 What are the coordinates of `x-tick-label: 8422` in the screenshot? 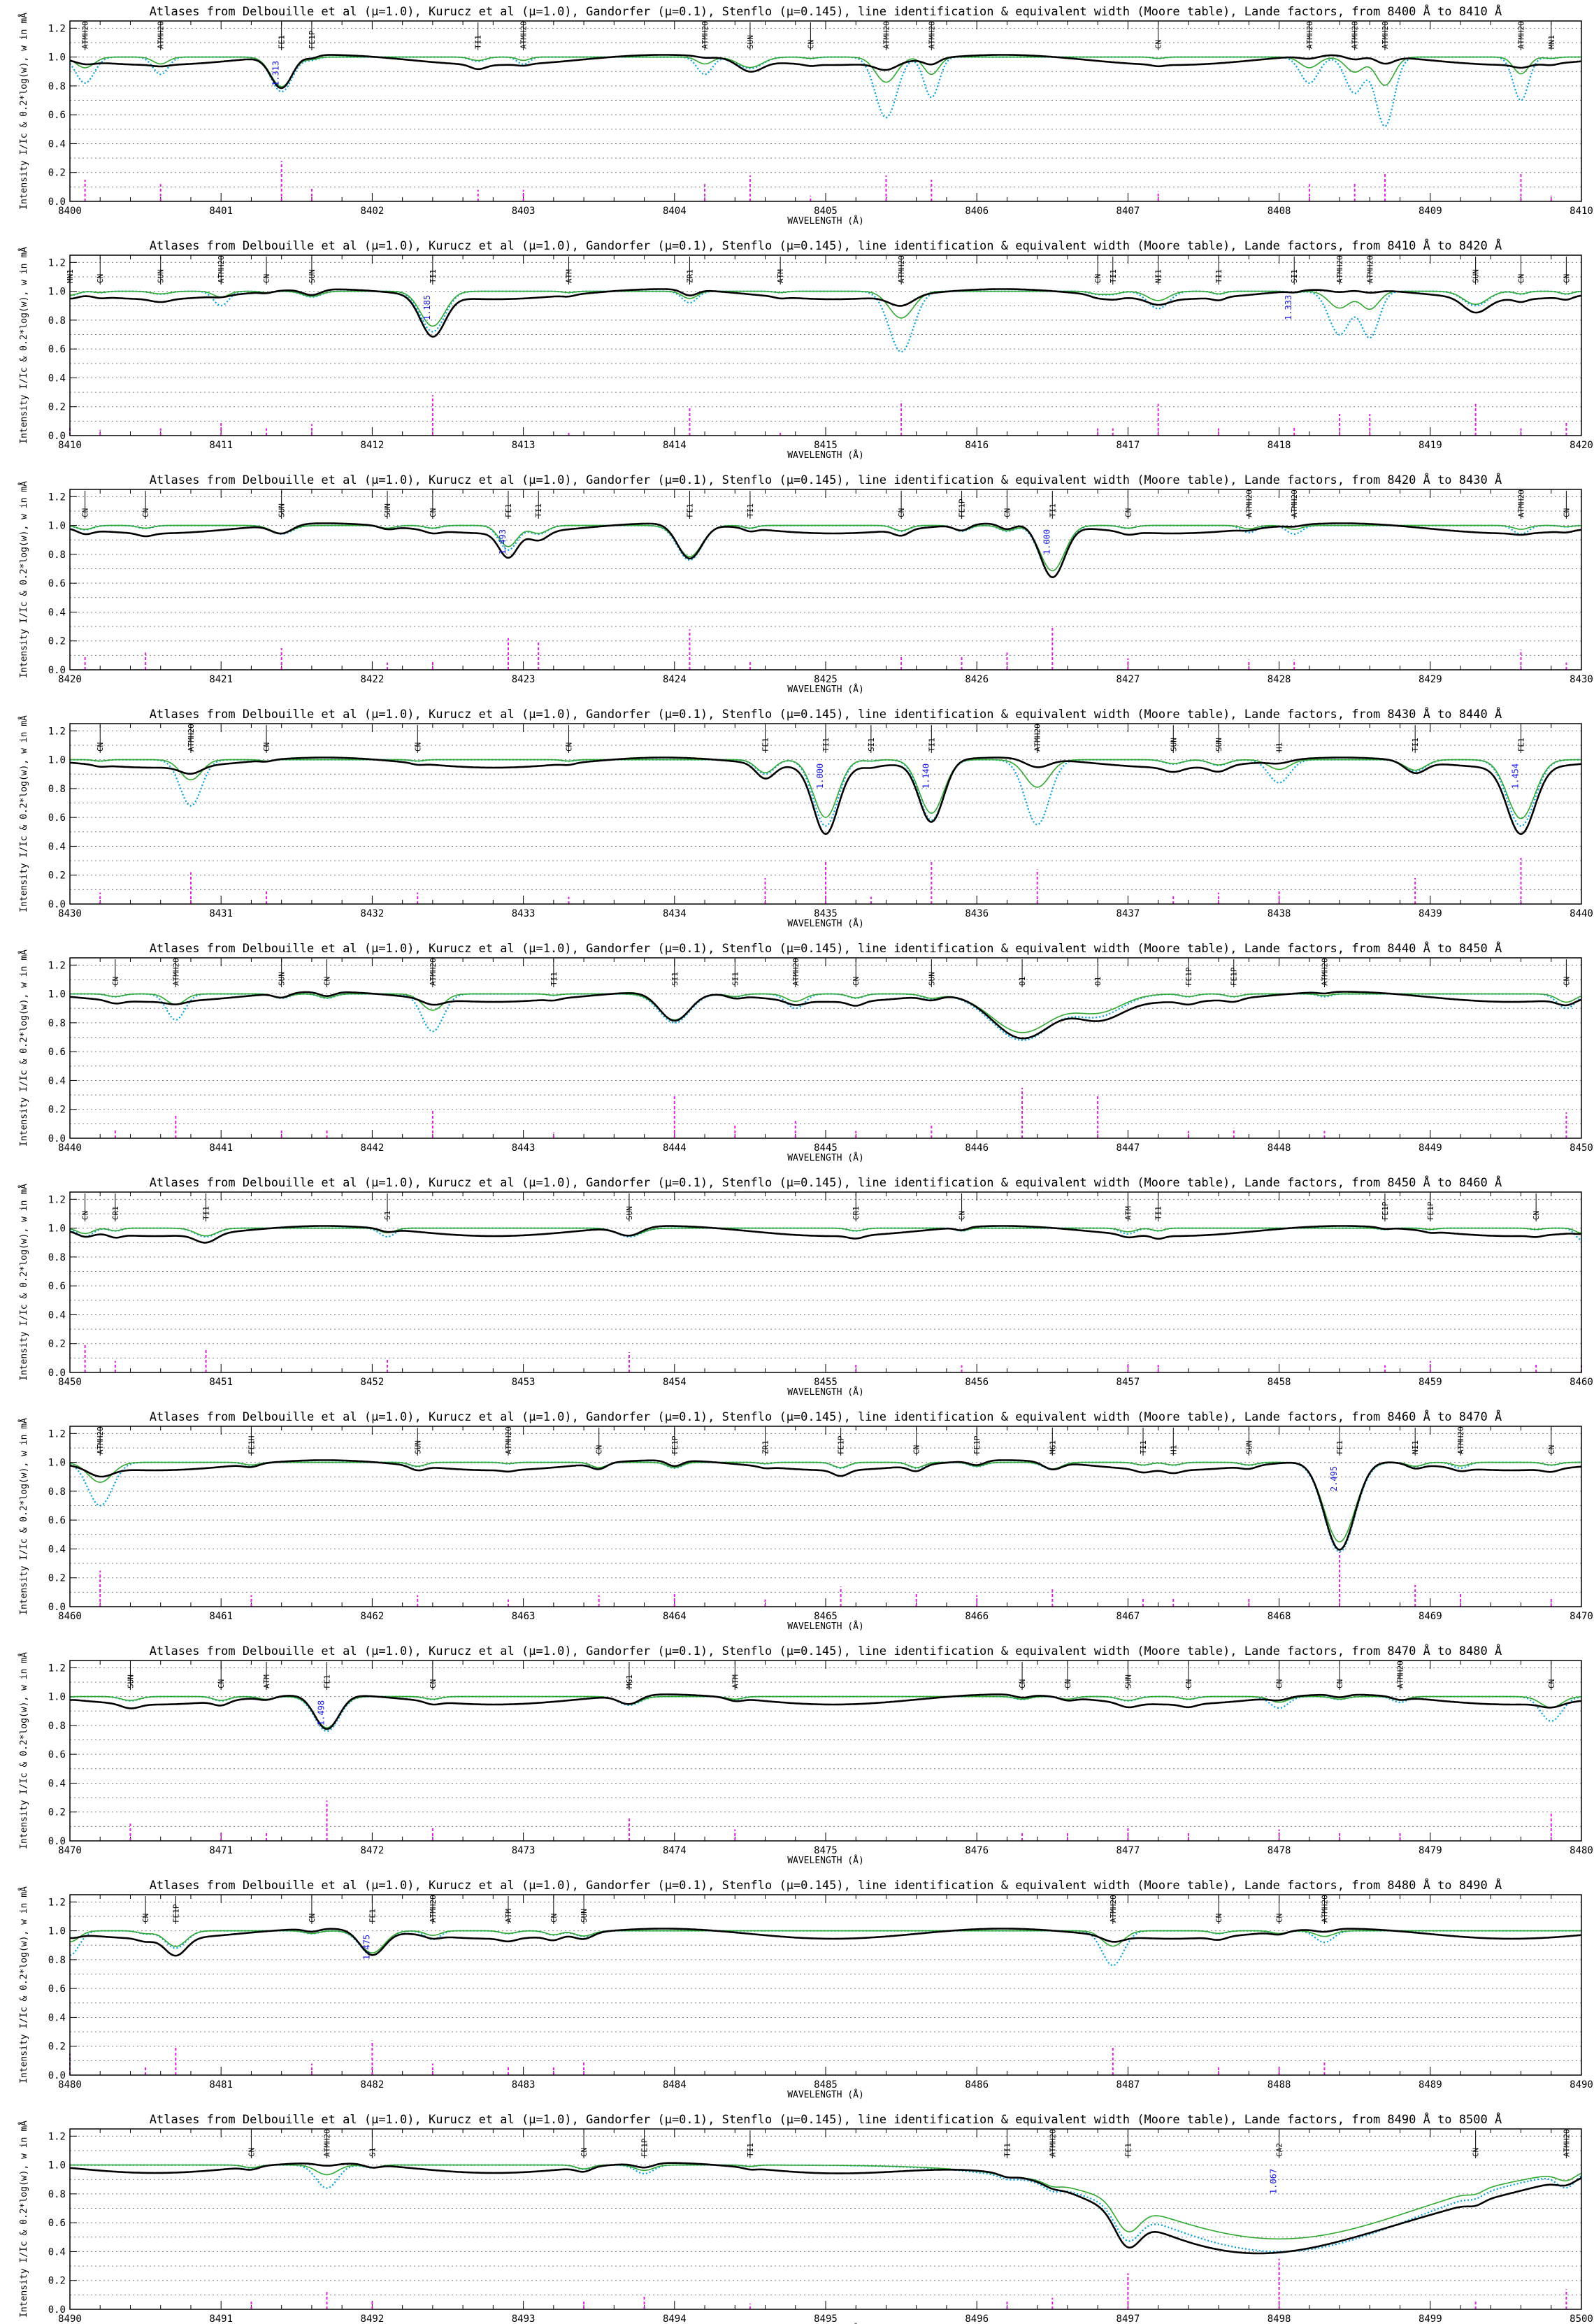 It's located at (373, 679).